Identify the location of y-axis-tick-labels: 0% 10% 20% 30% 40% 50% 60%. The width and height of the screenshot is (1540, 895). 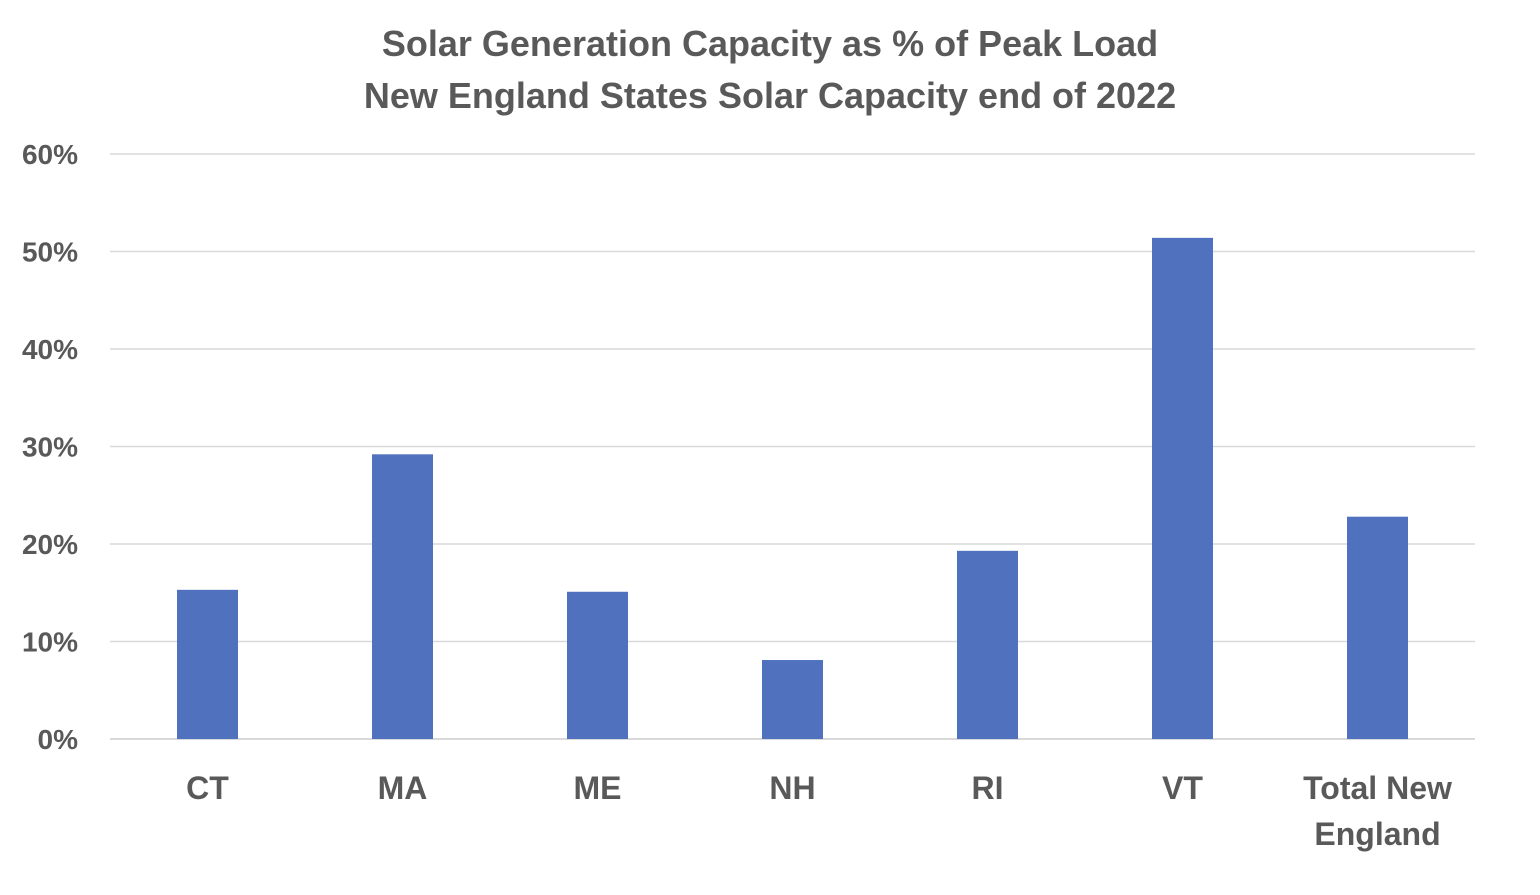
(50, 447).